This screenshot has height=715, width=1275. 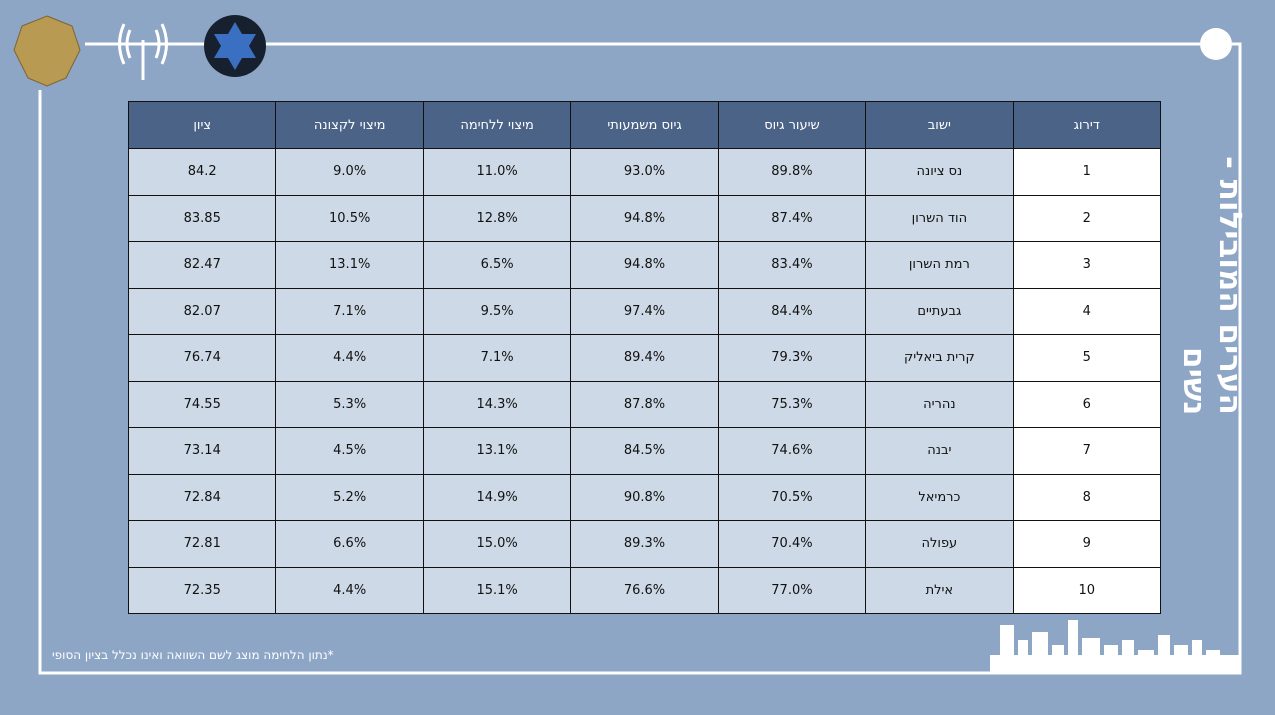 What do you see at coordinates (349, 544) in the screenshot?
I see `table-cell: 6.6%` at bounding box center [349, 544].